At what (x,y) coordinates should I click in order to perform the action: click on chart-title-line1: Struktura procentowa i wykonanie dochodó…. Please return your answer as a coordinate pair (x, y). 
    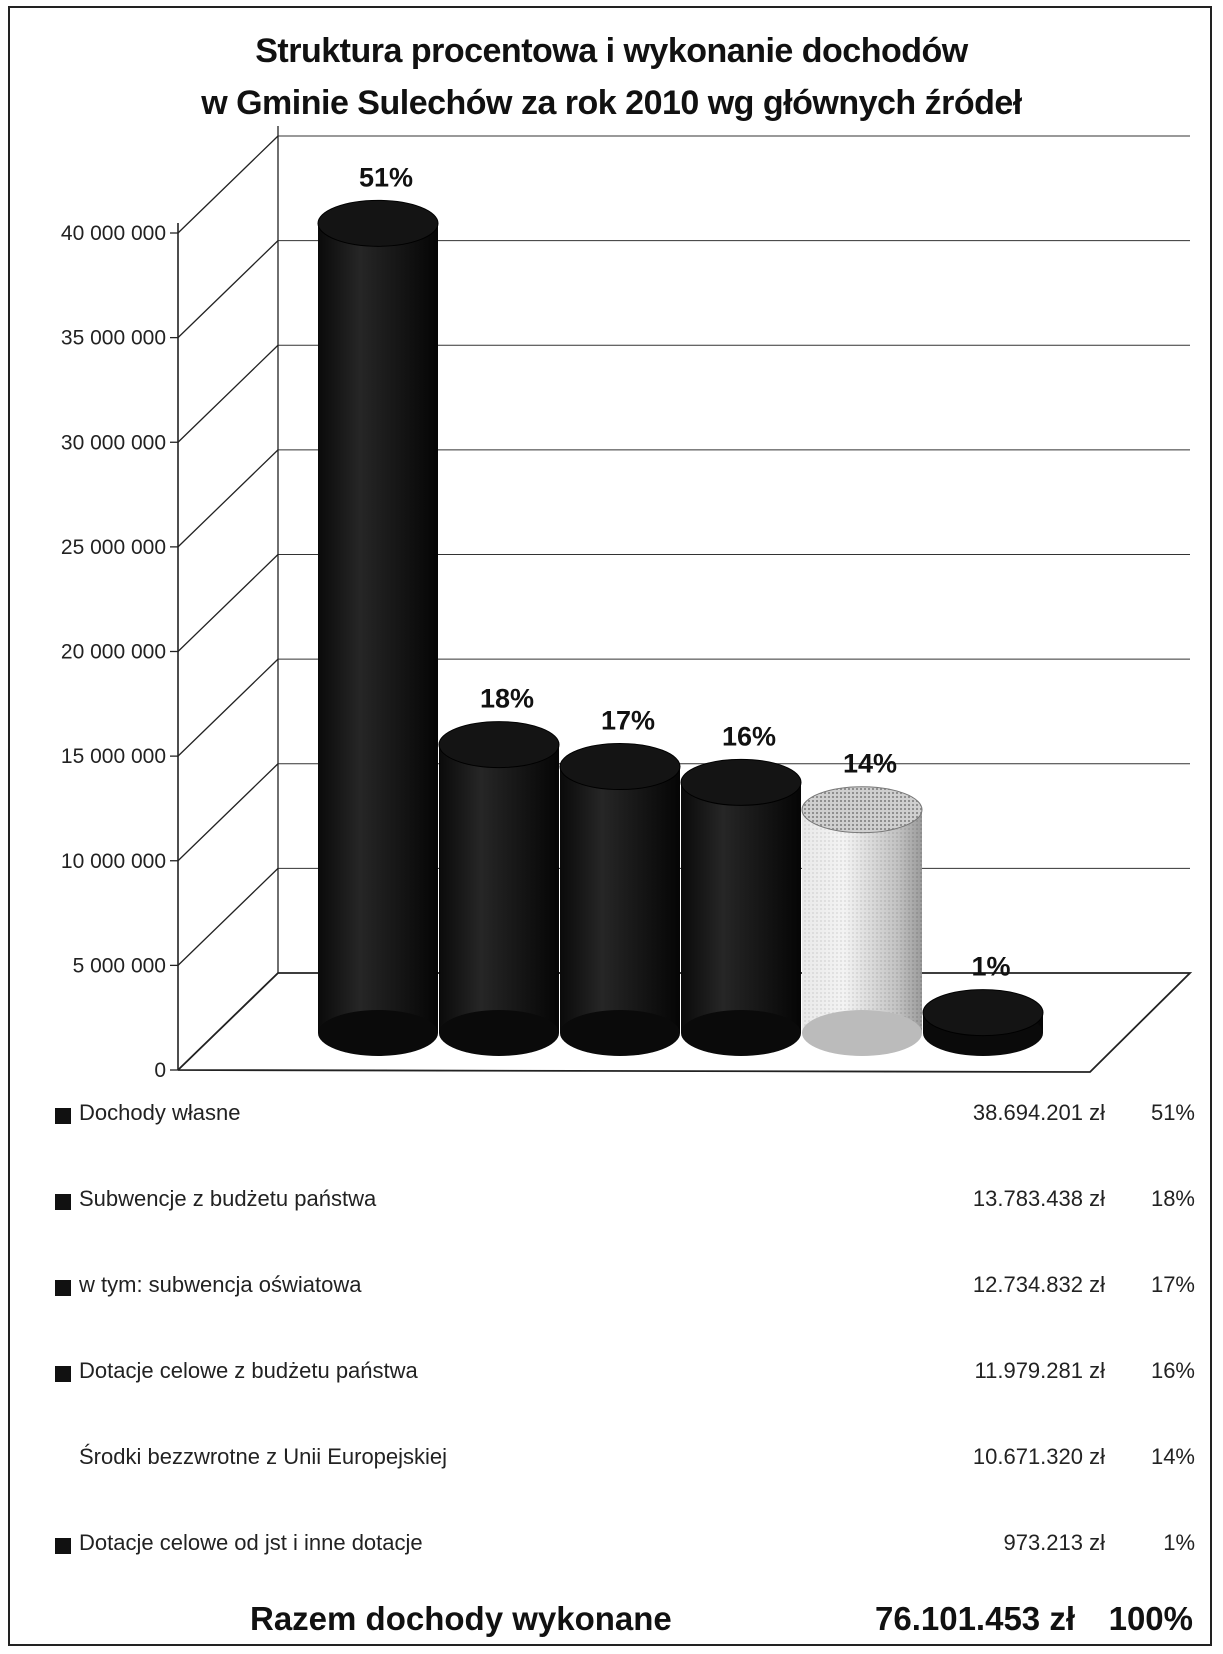
    Looking at the image, I should click on (611, 51).